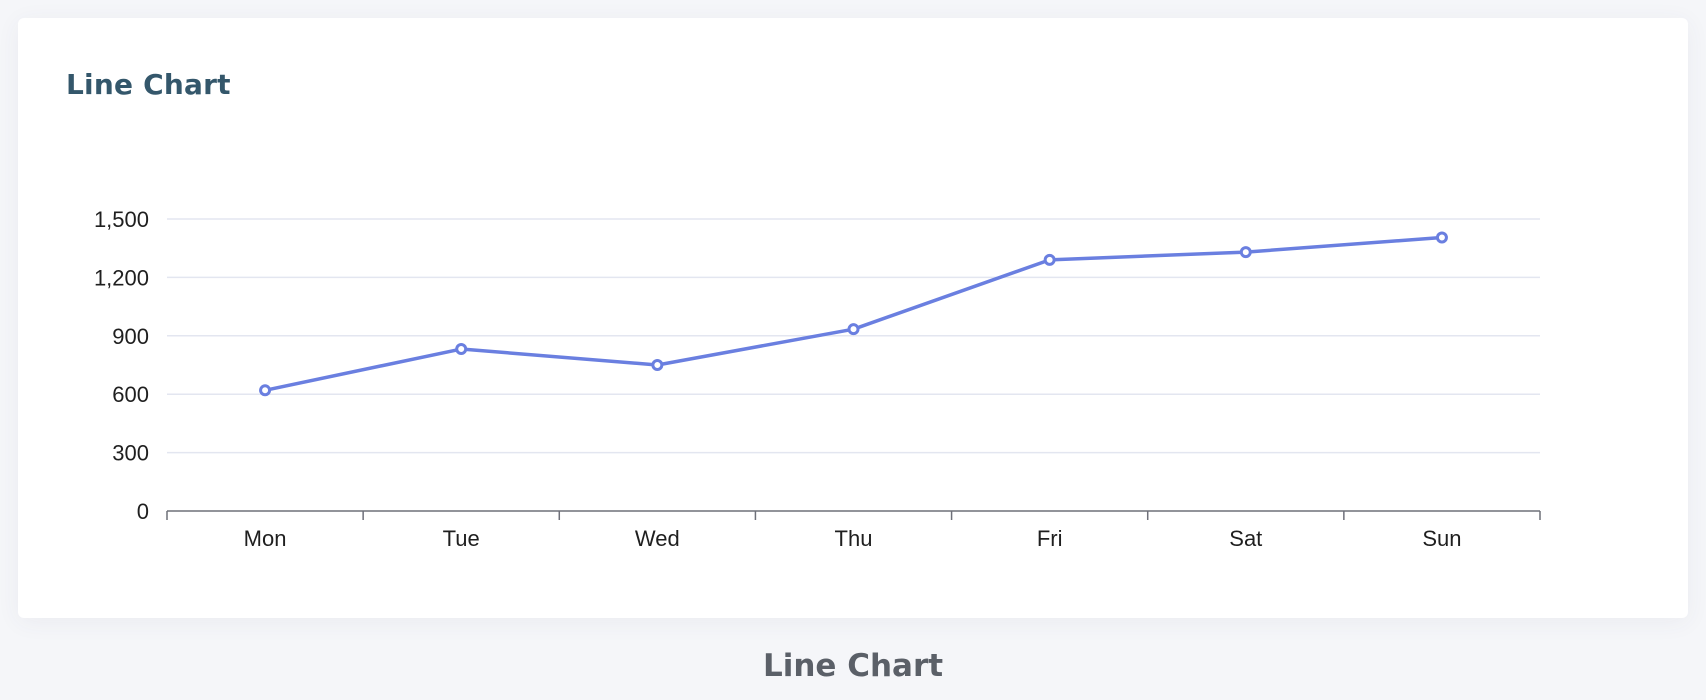  I want to click on y-tick-label: 300, so click(130, 453).